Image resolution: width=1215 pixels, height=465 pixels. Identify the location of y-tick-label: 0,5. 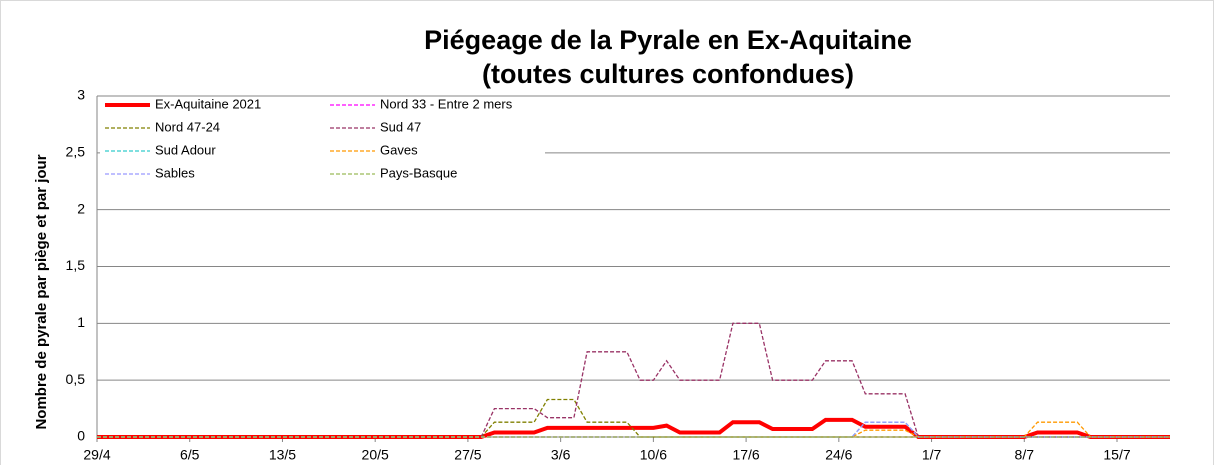
(76, 379).